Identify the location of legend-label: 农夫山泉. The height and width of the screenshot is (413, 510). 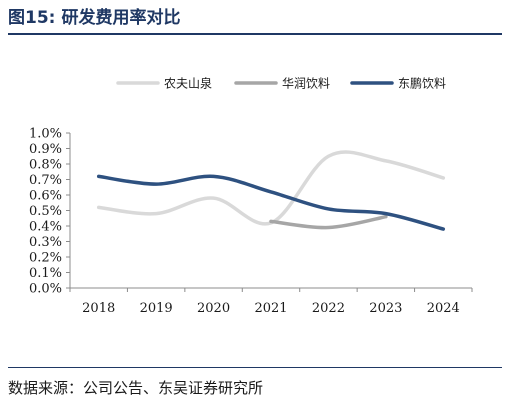
(188, 84).